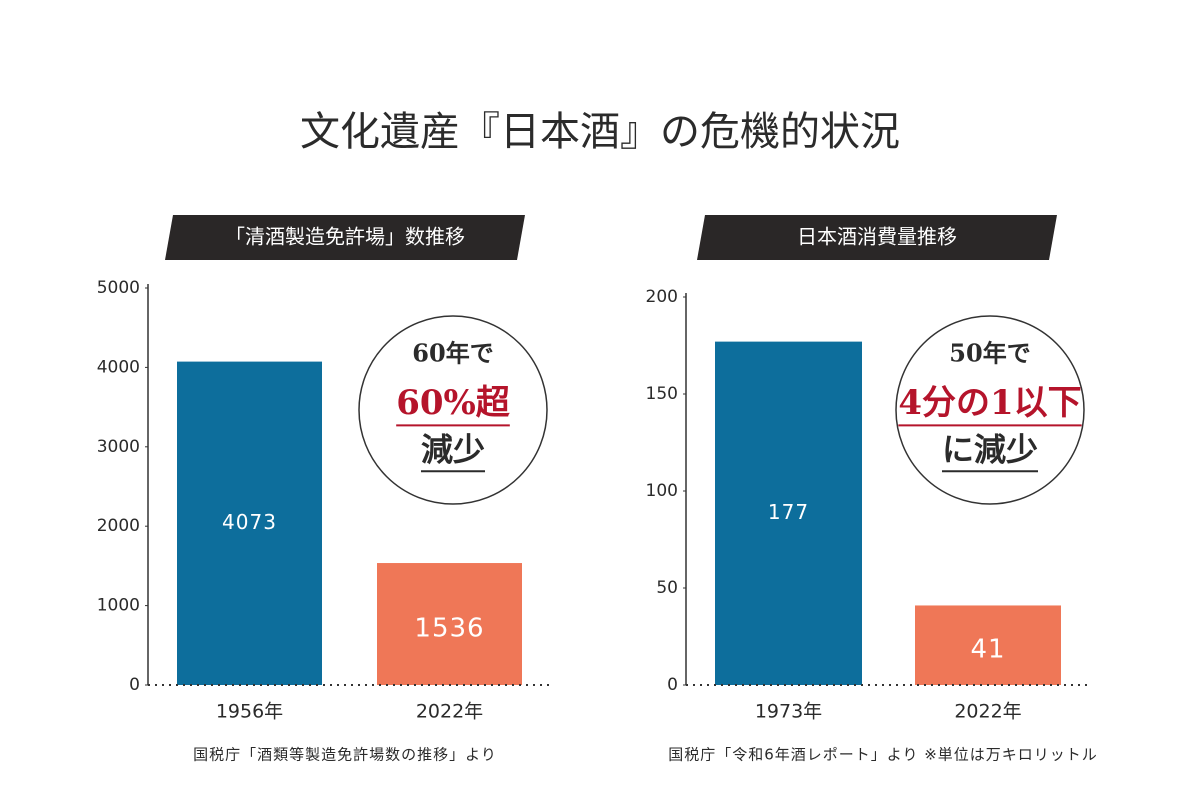  What do you see at coordinates (118, 288) in the screenshot?
I see `y-tick-label: 5000` at bounding box center [118, 288].